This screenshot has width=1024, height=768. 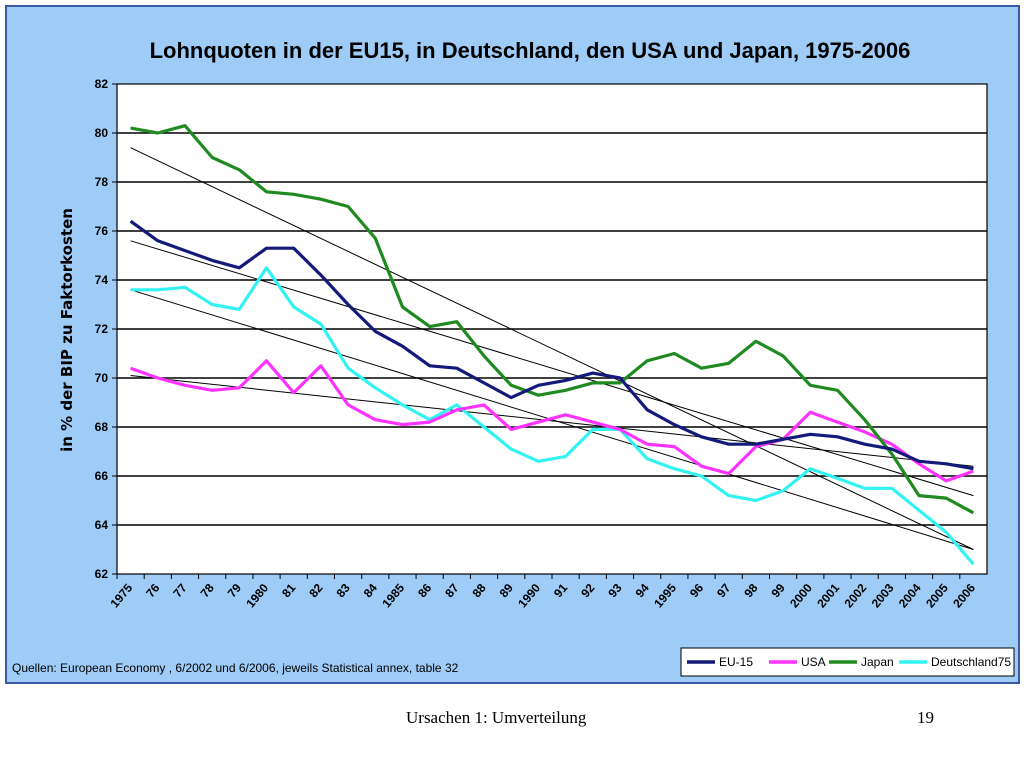 I want to click on y-tick-label: 76, so click(x=102, y=231).